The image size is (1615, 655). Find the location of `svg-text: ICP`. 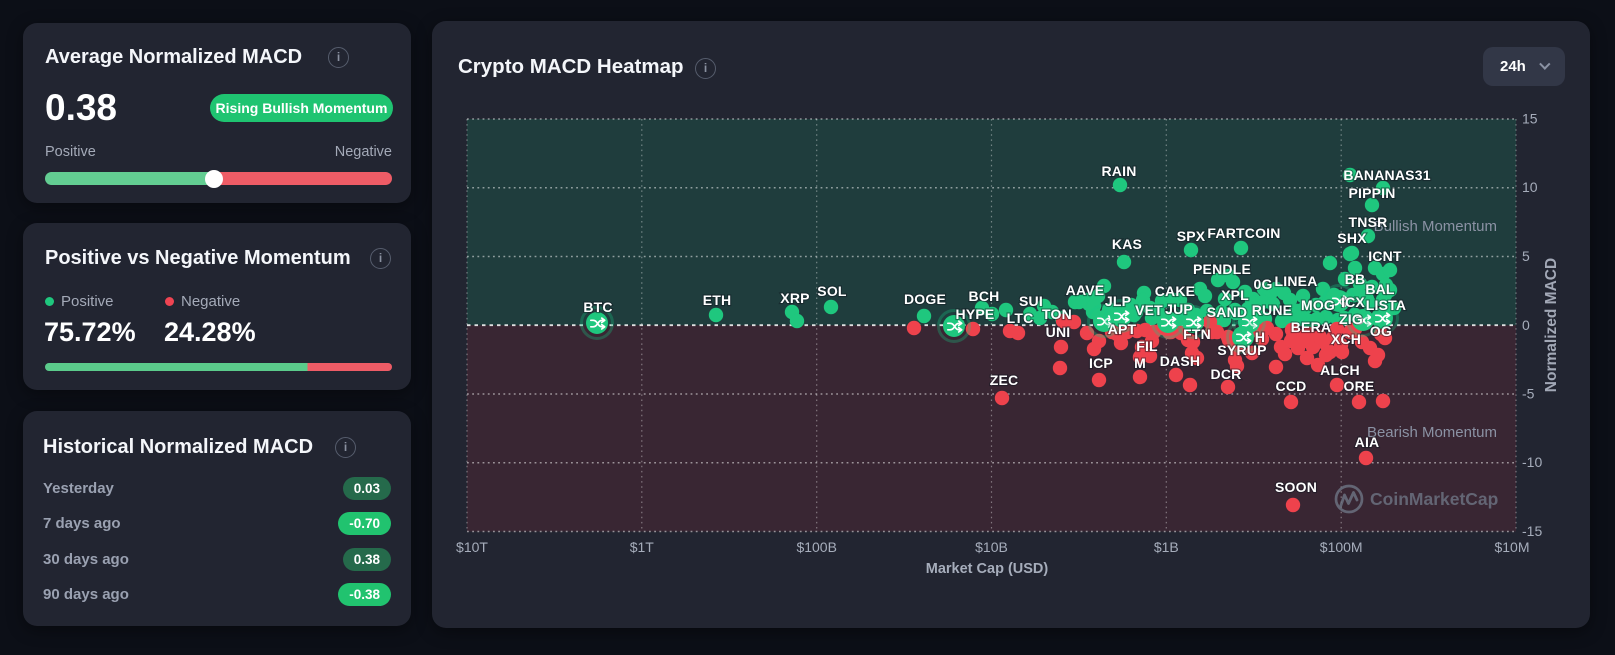

svg-text: ICP is located at coordinates (1101, 363).